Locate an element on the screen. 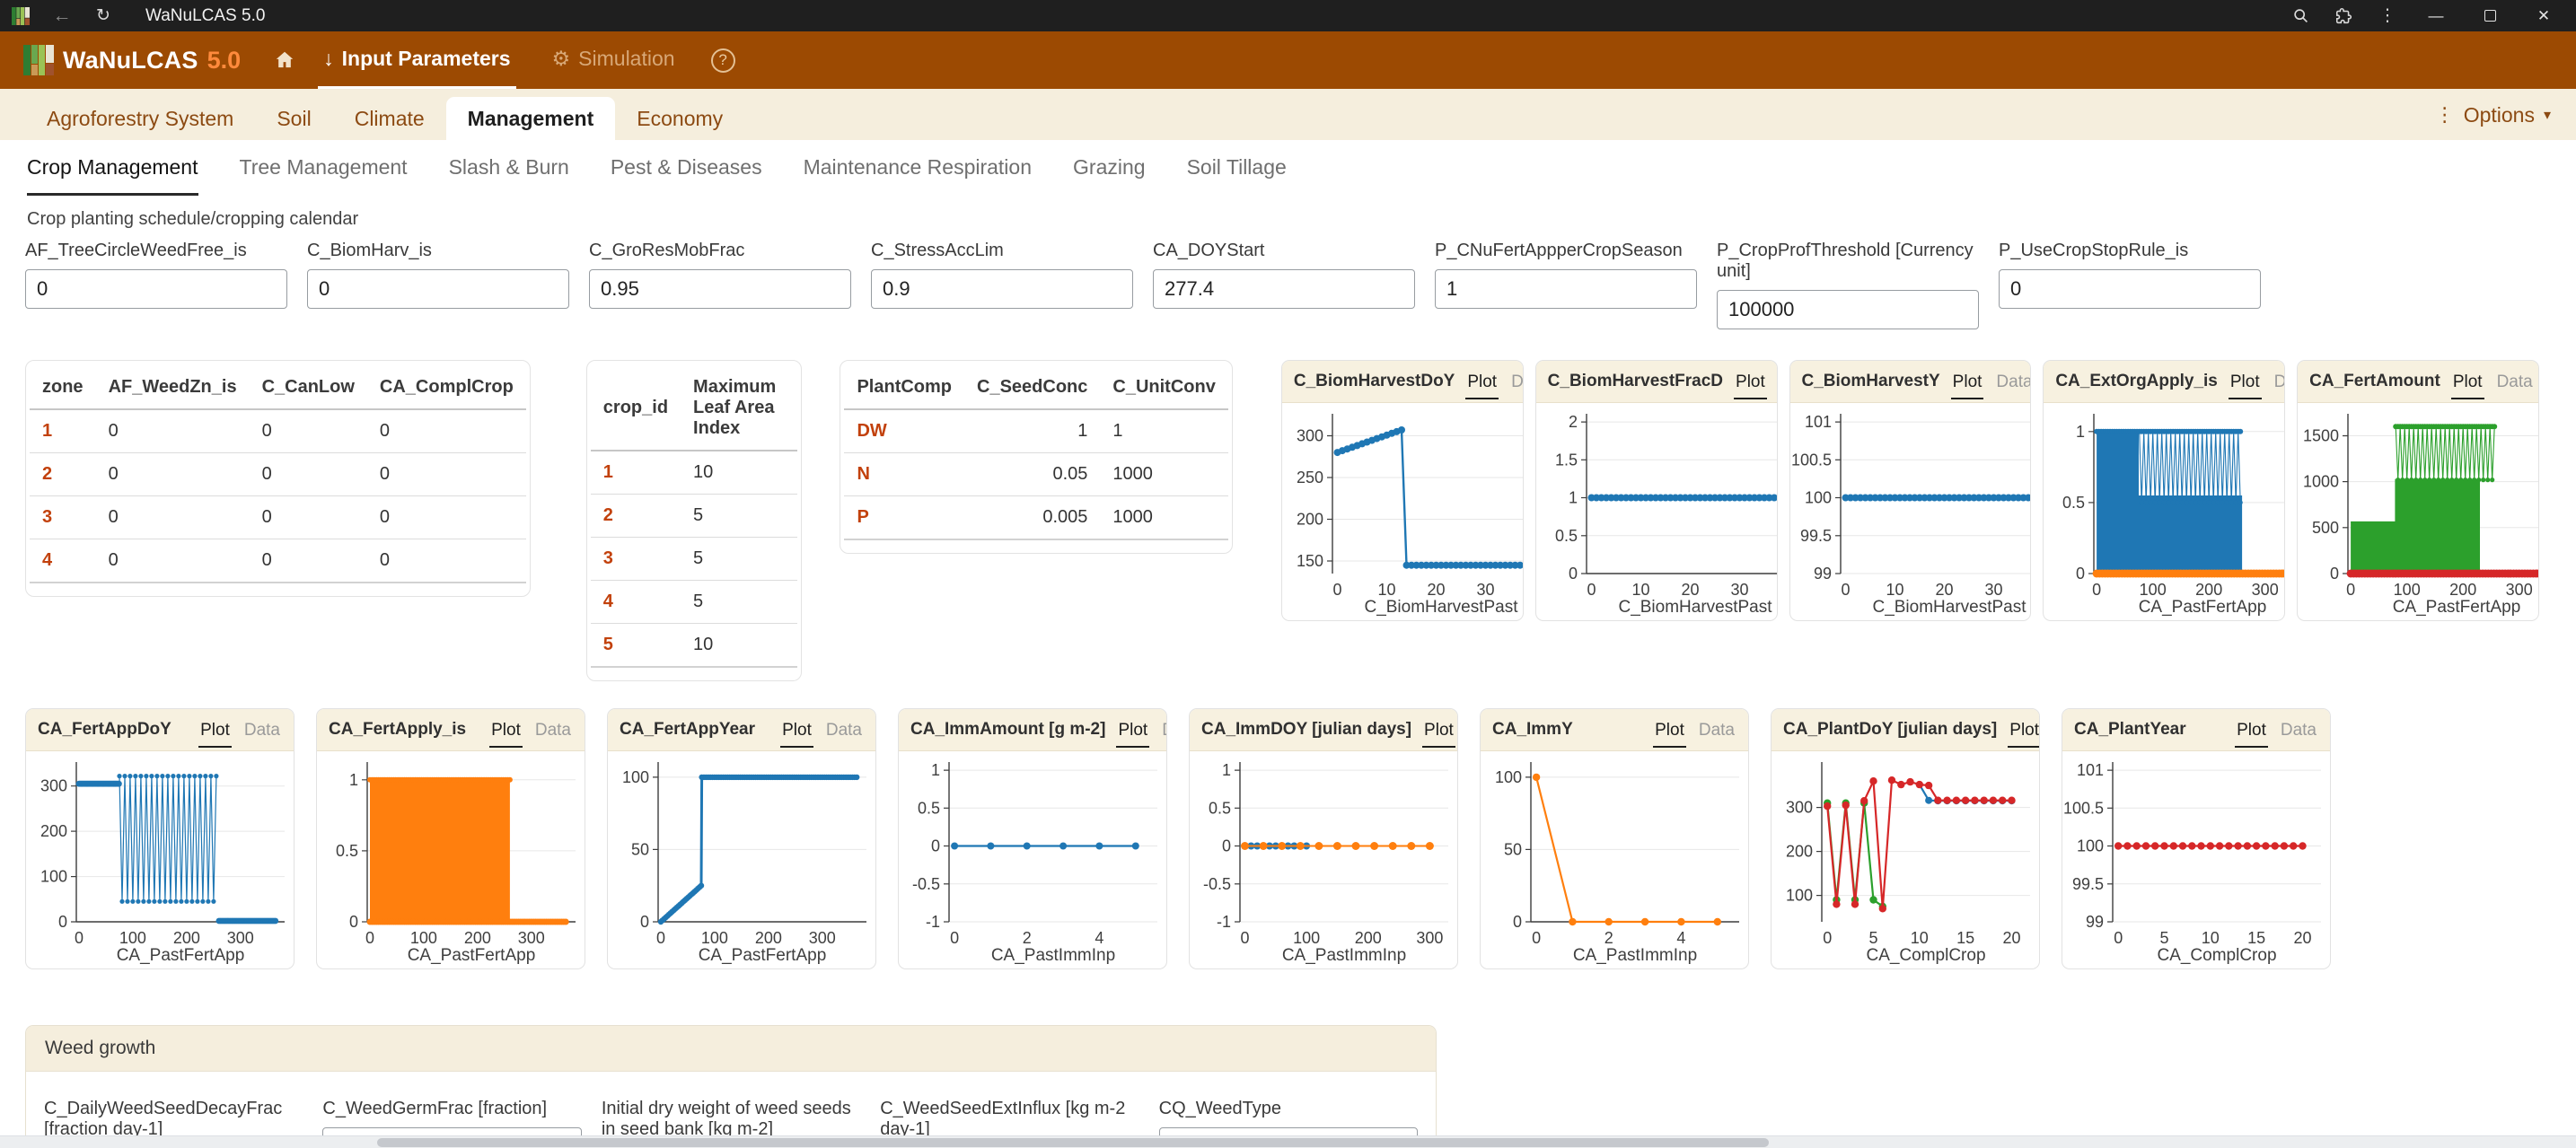 This screenshot has height=1148, width=2576. help-icon: ? is located at coordinates (722, 60).